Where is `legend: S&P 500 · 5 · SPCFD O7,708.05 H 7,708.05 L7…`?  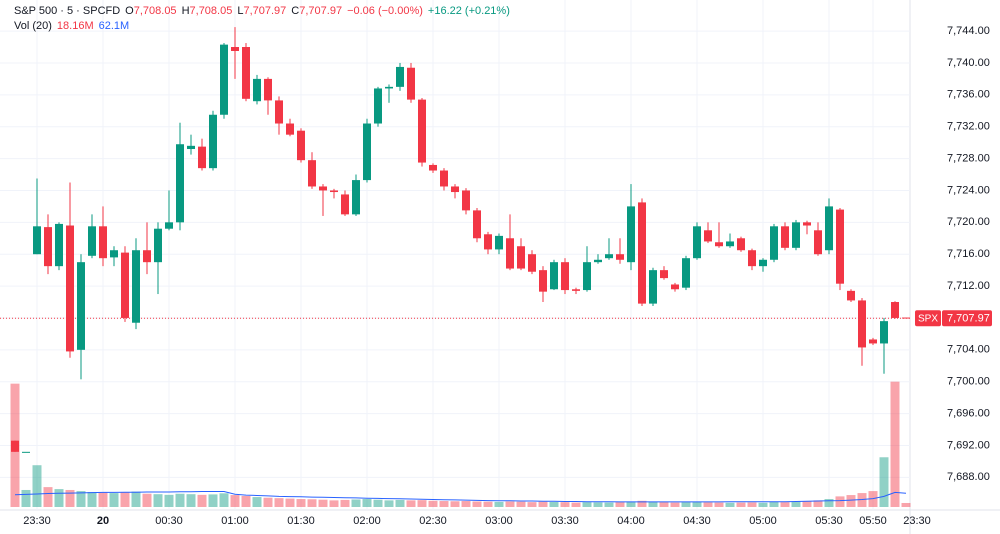 legend: S&P 500 · 5 · SPCFD O7,708.05 H 7,708.05 L7… is located at coordinates (262, 19).